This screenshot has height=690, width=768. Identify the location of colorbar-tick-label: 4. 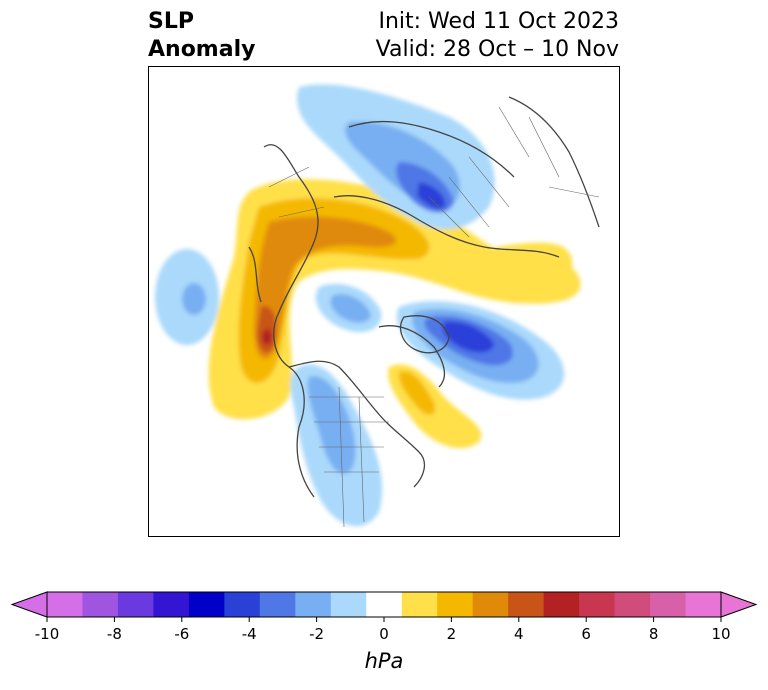
(519, 634).